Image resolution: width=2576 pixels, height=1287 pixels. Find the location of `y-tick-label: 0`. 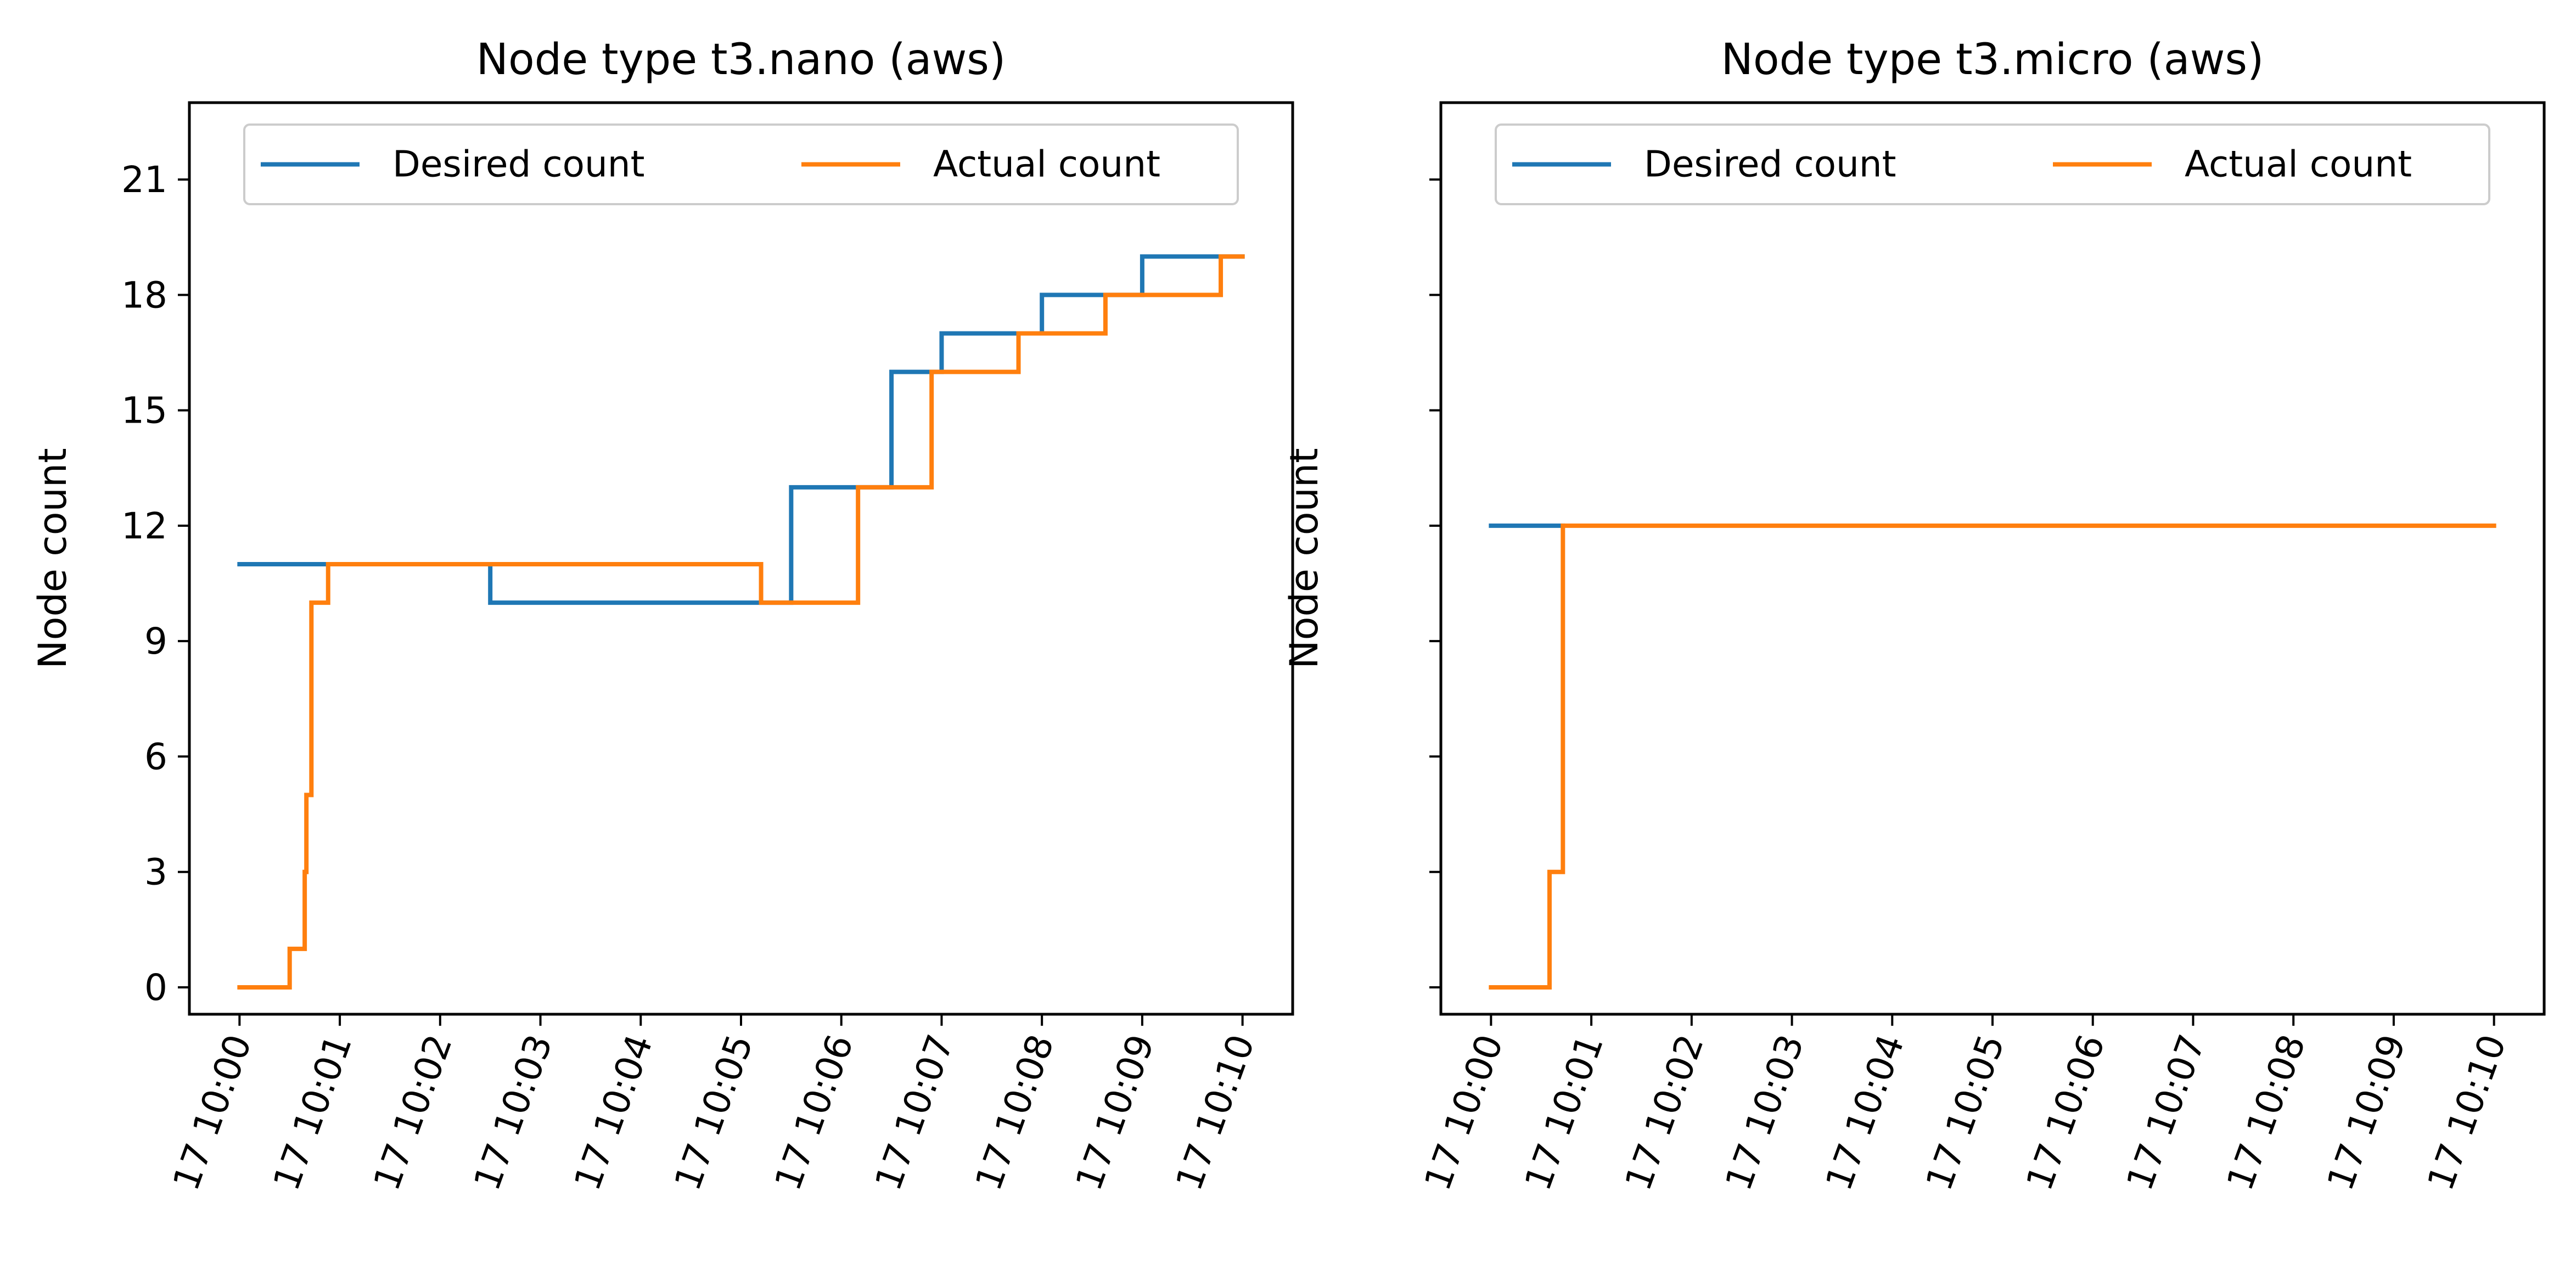

y-tick-label: 0 is located at coordinates (155, 988).